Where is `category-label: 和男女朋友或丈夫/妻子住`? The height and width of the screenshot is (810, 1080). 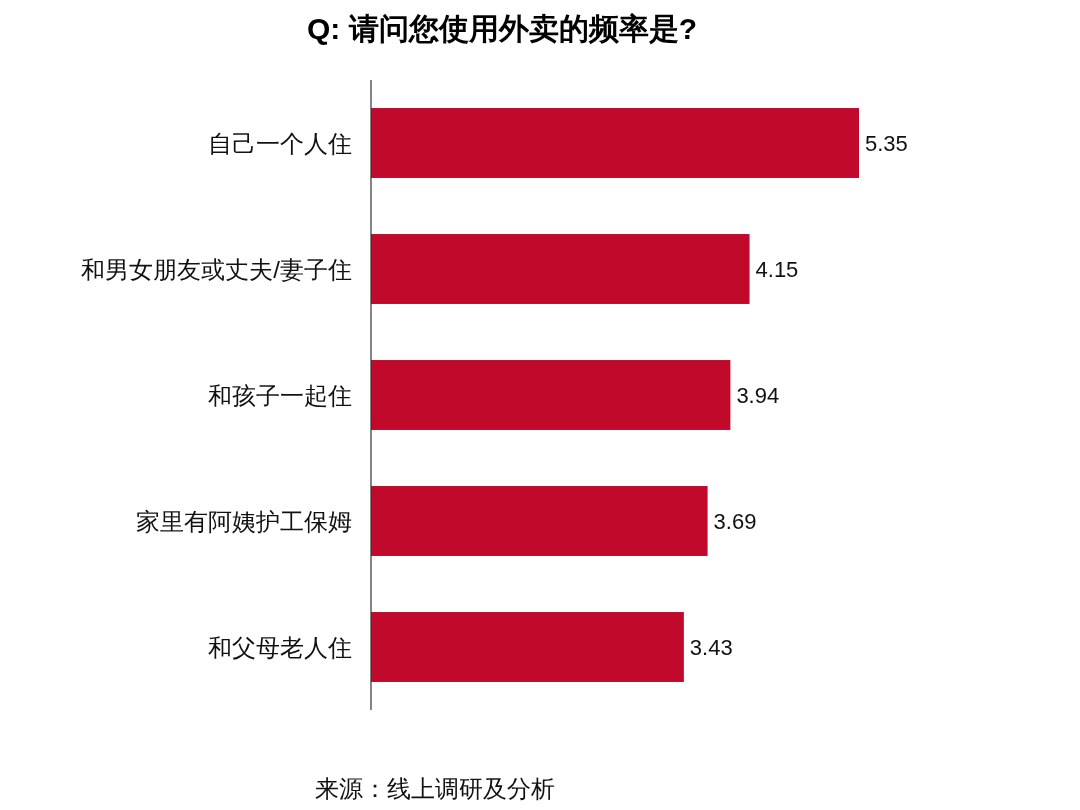 category-label: 和男女朋友或丈夫/妻子住 is located at coordinates (216, 269).